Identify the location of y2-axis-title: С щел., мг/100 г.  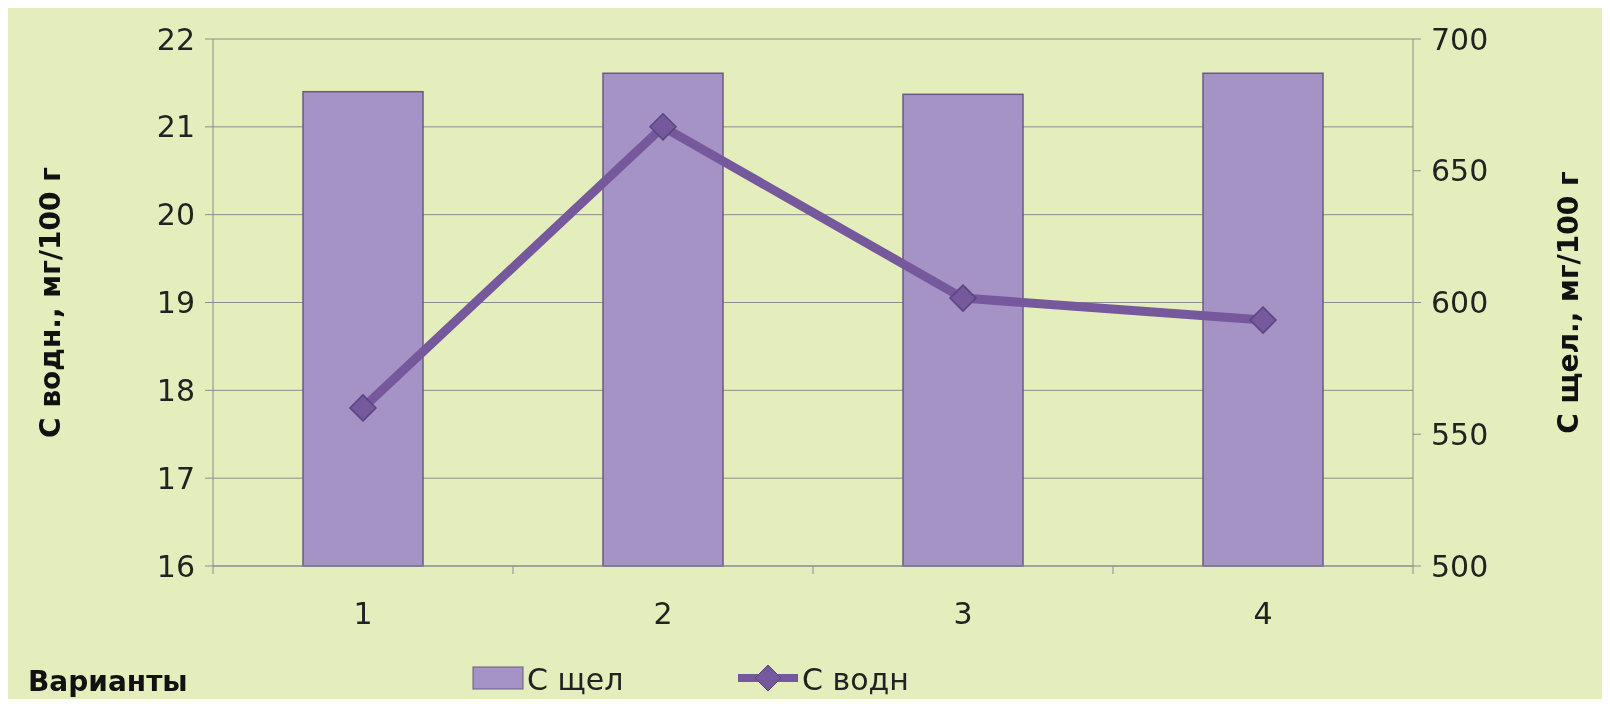
(1568, 302).